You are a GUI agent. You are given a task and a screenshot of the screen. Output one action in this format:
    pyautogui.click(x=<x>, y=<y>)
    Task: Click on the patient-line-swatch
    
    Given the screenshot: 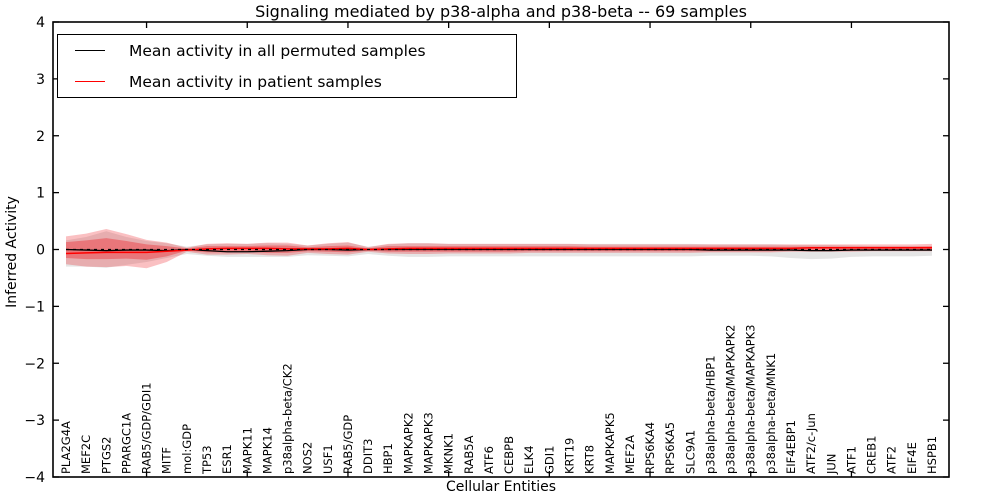 What is the action you would take?
    pyautogui.click(x=90, y=81)
    